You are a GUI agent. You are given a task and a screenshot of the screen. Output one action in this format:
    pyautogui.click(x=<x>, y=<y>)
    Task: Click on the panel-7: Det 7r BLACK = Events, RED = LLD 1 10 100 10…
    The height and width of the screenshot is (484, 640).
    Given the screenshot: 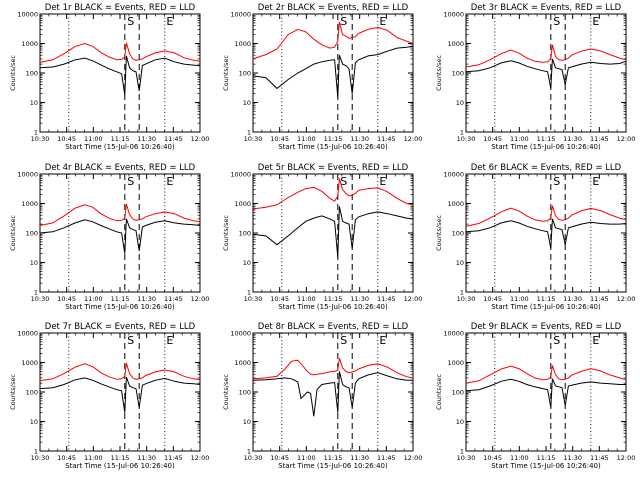 What is the action you would take?
    pyautogui.click(x=109, y=396)
    